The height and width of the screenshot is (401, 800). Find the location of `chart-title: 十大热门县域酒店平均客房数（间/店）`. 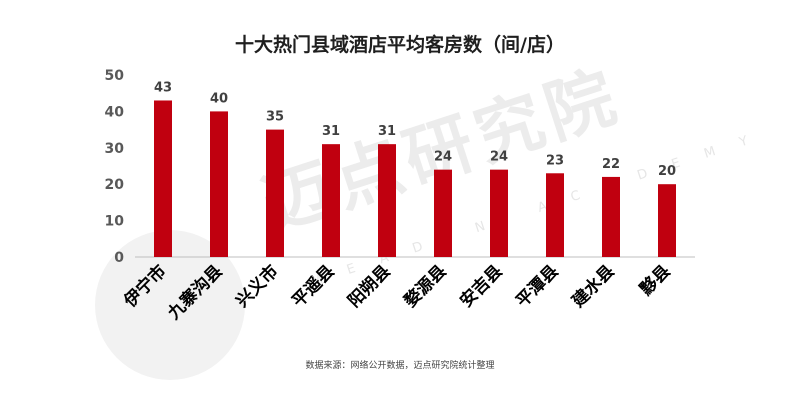

chart-title: 十大热门县域酒店平均客房数（间/店） is located at coordinates (400, 45).